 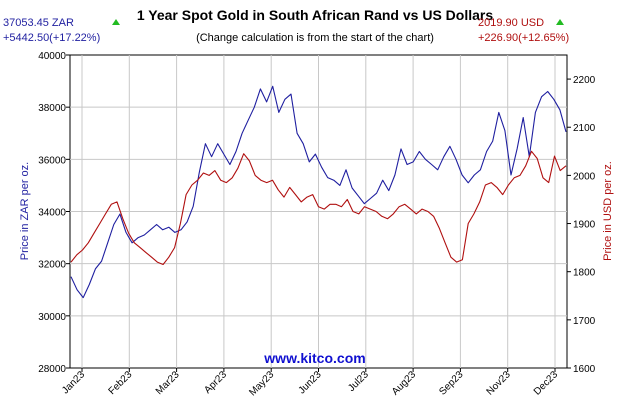 What do you see at coordinates (584, 128) in the screenshot?
I see `right-tick-label: 2100` at bounding box center [584, 128].